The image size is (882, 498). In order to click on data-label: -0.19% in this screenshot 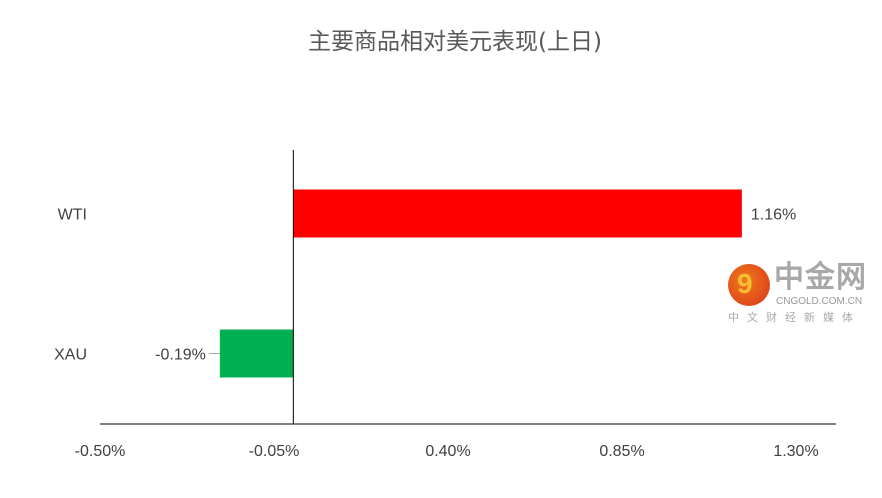, I will do `click(180, 355)`.